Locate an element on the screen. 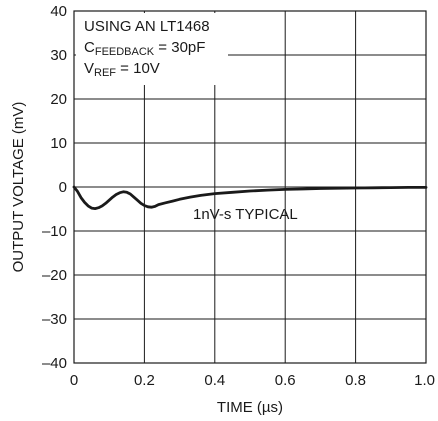 This screenshot has width=438, height=421. x-tick-label: 0.4 is located at coordinates (214, 380).